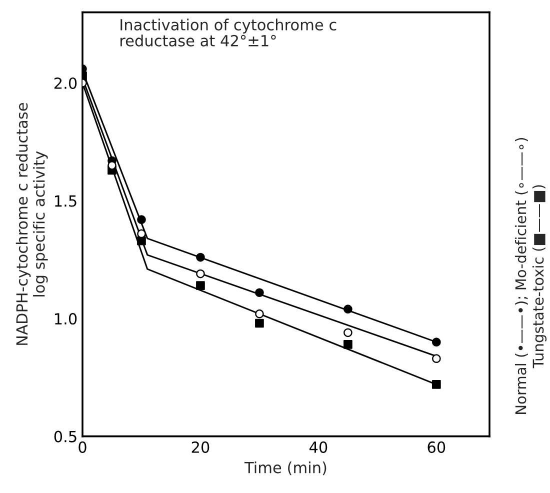 The width and height of the screenshot is (550, 493). I want to click on x-tick-label: 40, so click(318, 447).